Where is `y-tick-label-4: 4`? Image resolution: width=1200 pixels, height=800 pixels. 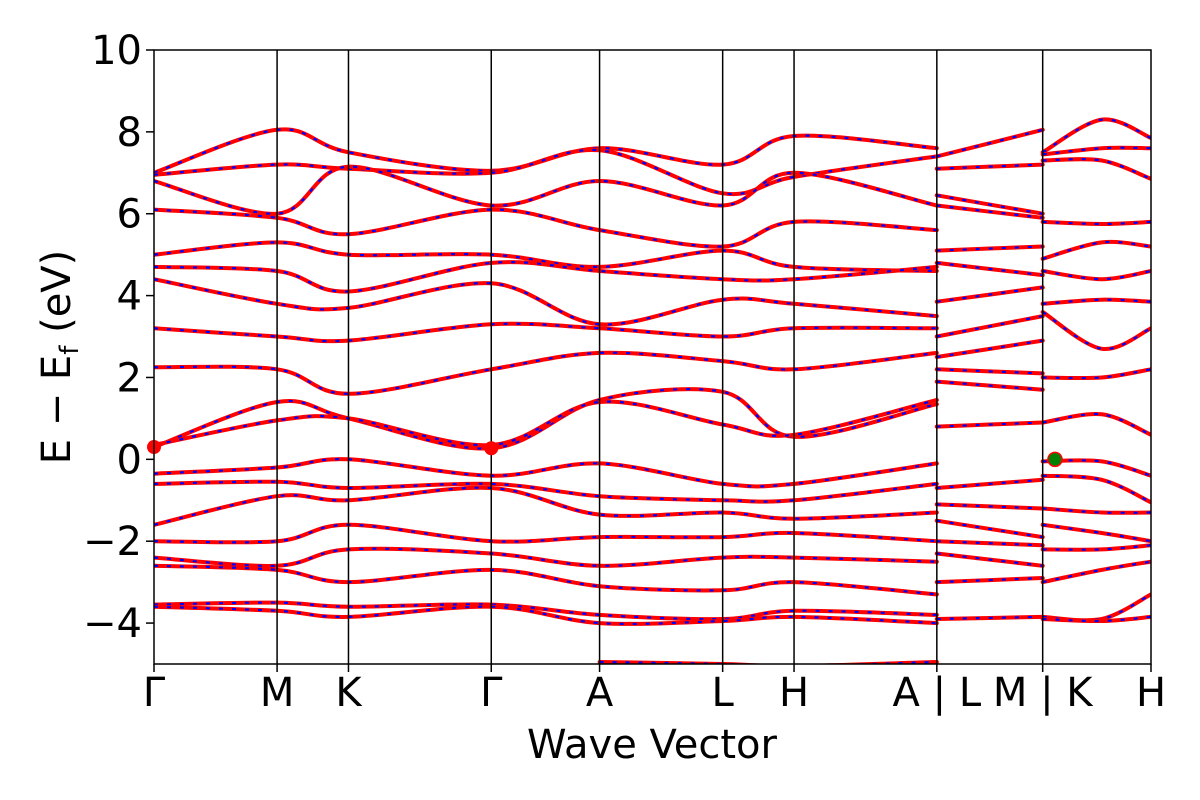
y-tick-label-4: 4 is located at coordinates (129, 297).